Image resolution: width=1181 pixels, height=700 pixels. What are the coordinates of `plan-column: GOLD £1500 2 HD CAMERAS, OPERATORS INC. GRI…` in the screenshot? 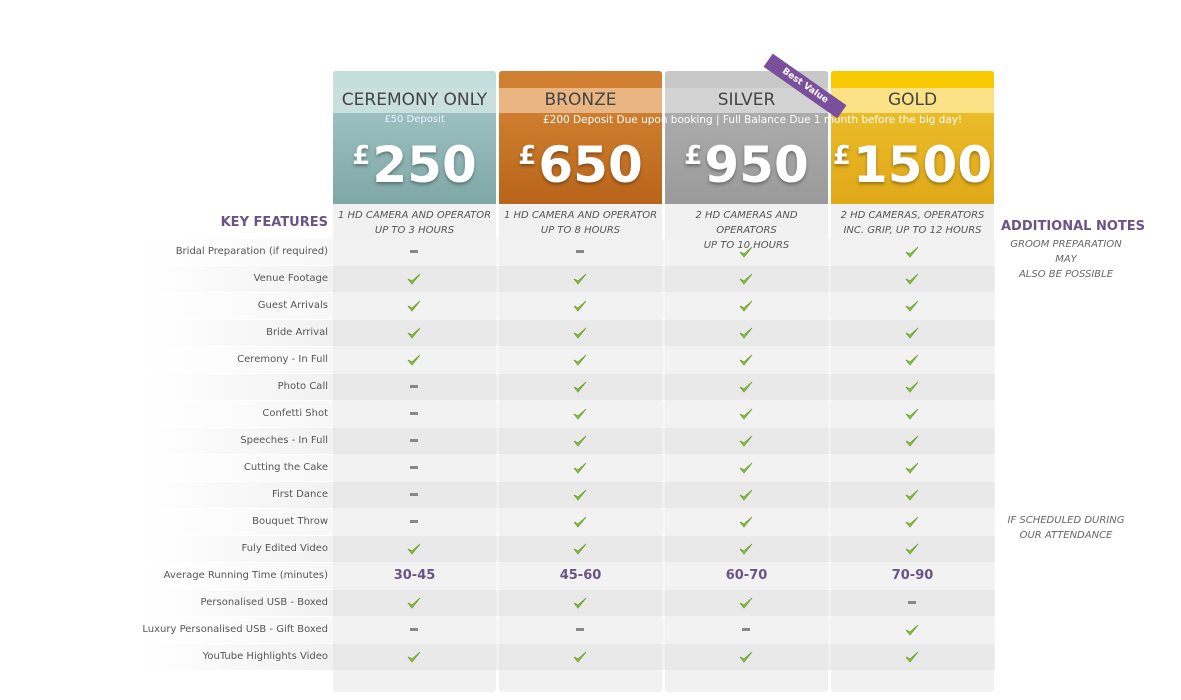 It's located at (912, 381).